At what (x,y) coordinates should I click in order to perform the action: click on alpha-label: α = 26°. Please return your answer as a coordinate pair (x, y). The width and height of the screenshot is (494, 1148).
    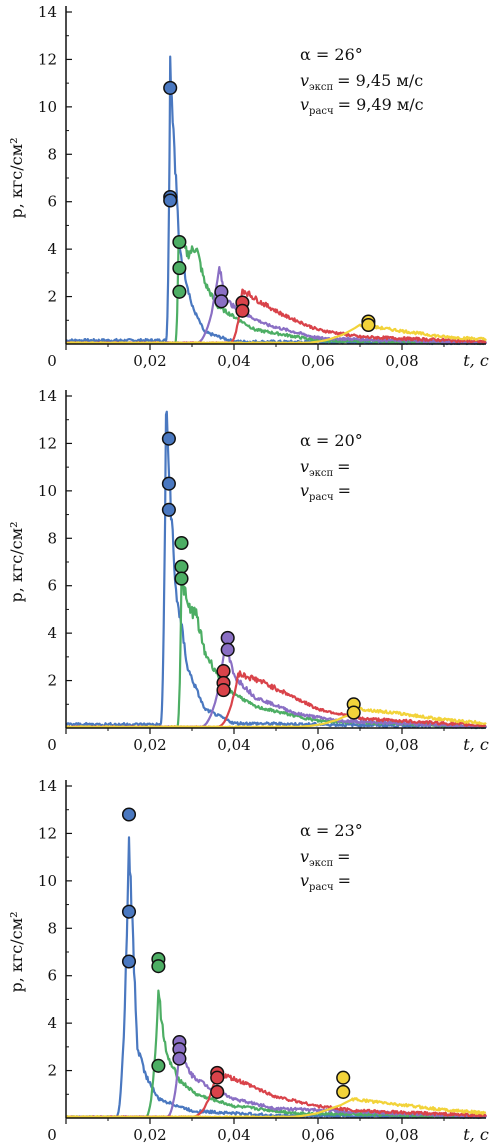
    Looking at the image, I should click on (331, 54).